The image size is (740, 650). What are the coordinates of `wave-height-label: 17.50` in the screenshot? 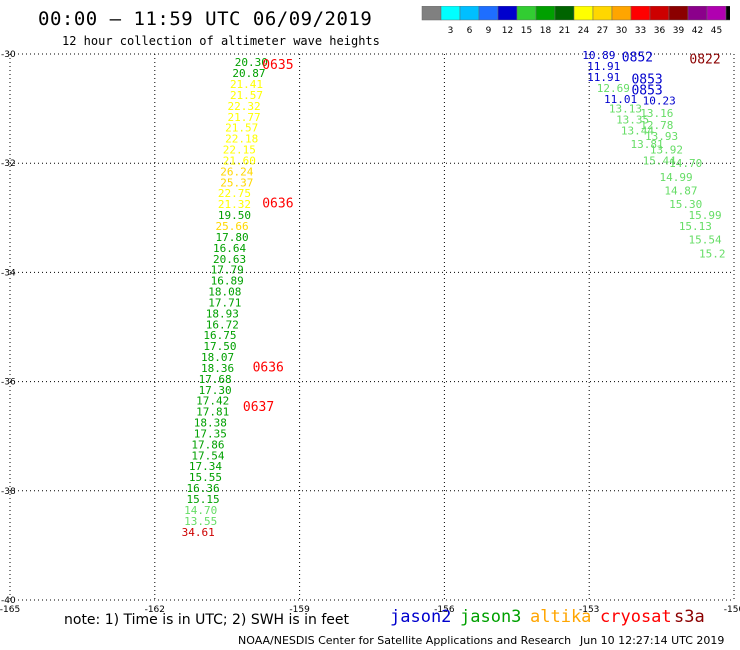 It's located at (219, 346).